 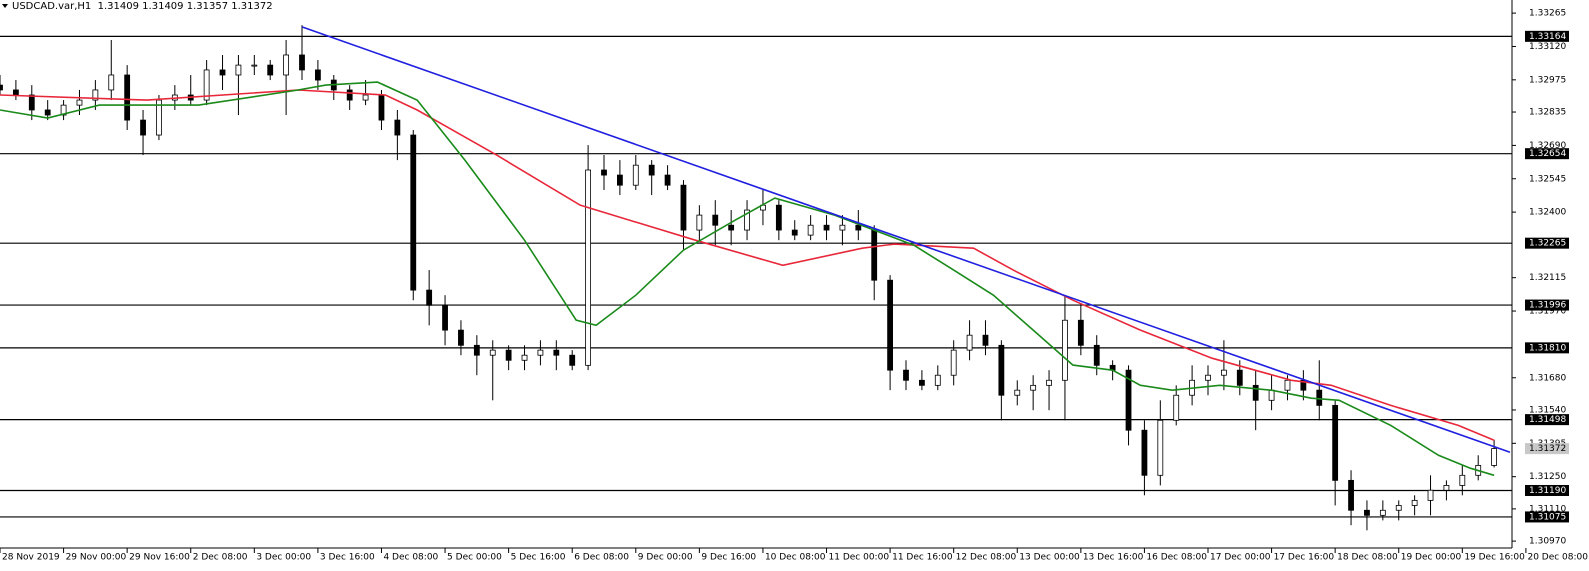 I want to click on x-tick-label: 28 Nov 2019, so click(x=31, y=558).